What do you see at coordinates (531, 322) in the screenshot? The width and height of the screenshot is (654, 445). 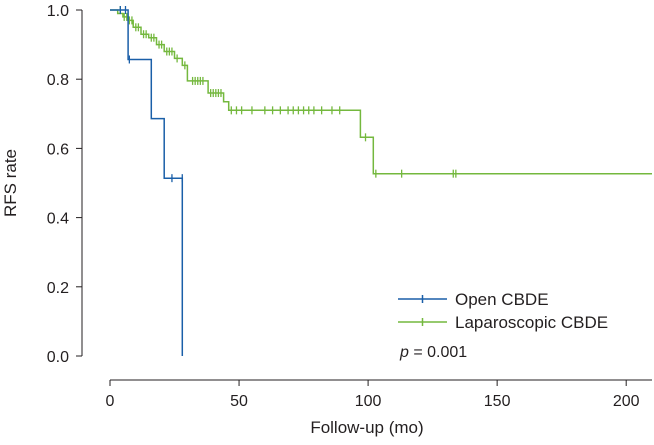 I see `legend-label-laparoscopic-cbde: Laparoscopic CBDE` at bounding box center [531, 322].